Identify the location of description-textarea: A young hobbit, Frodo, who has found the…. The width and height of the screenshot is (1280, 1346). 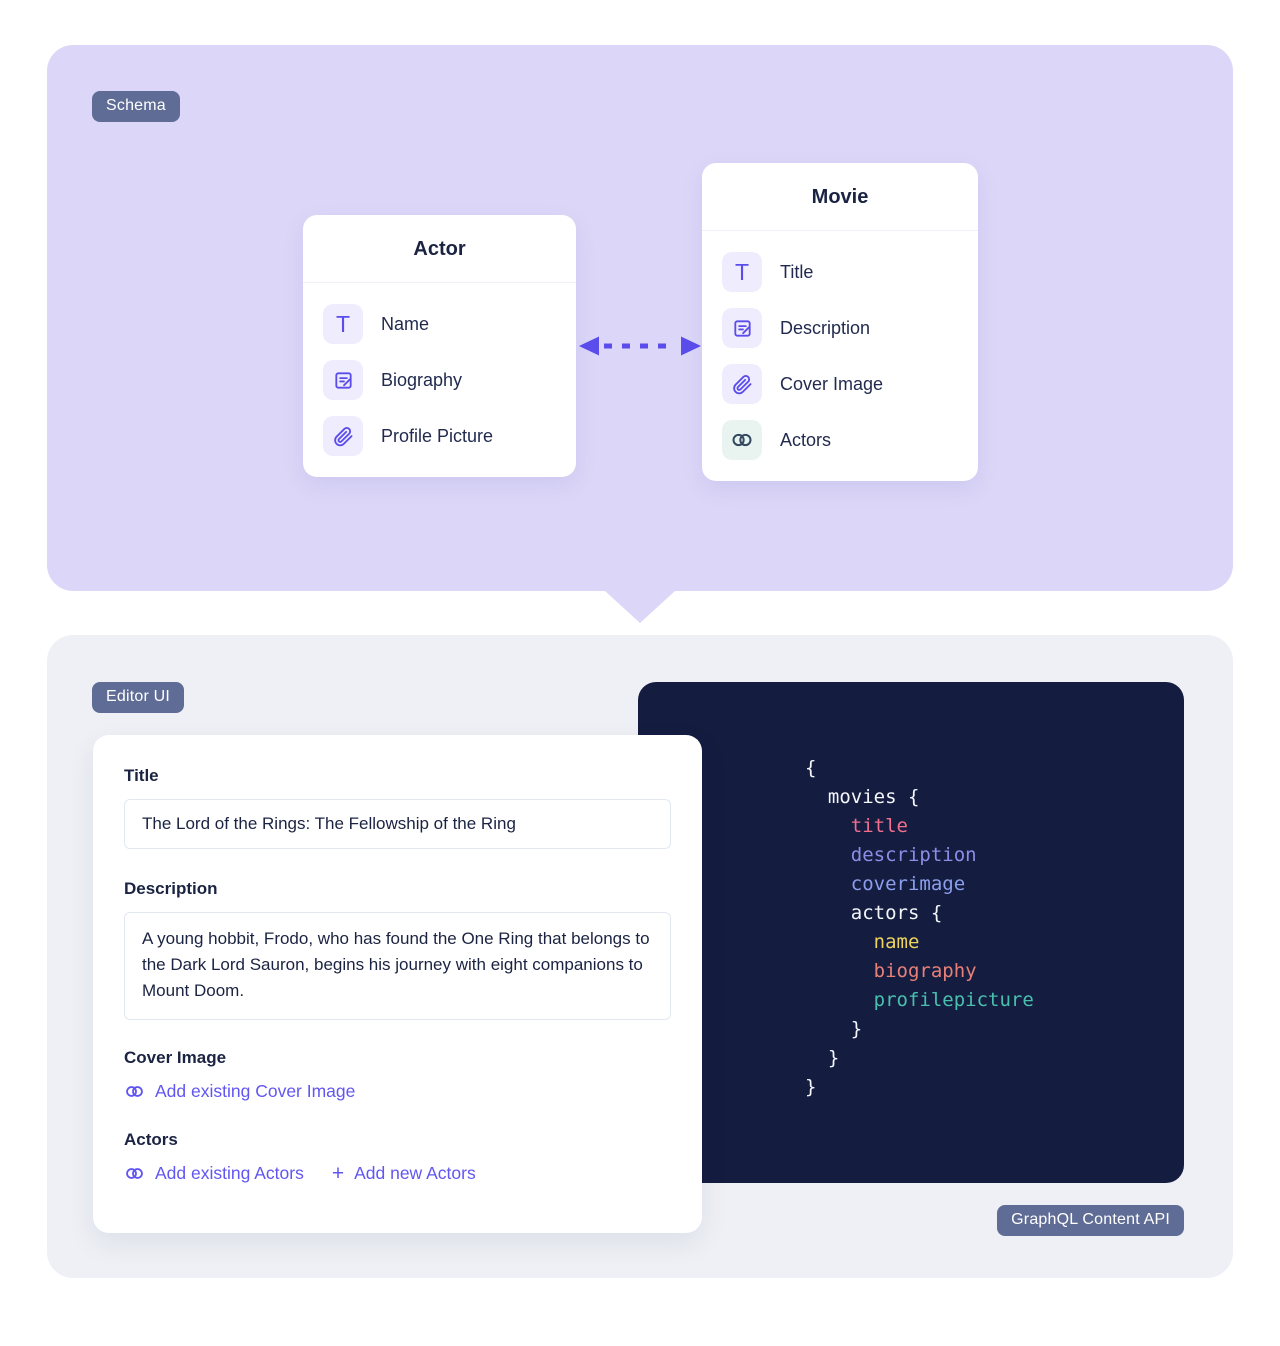
(397, 966).